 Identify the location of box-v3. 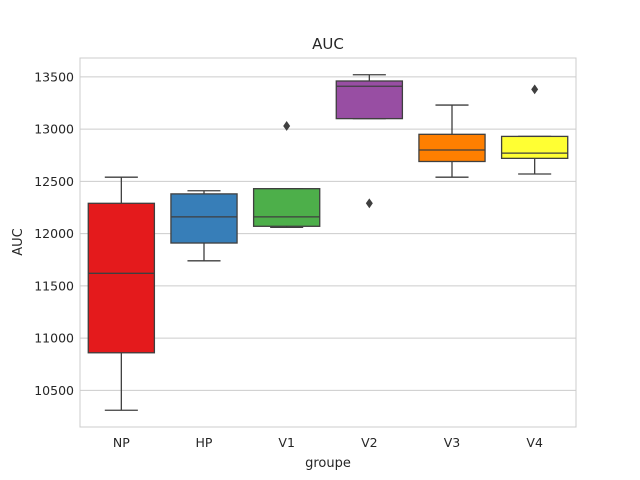
(452, 141).